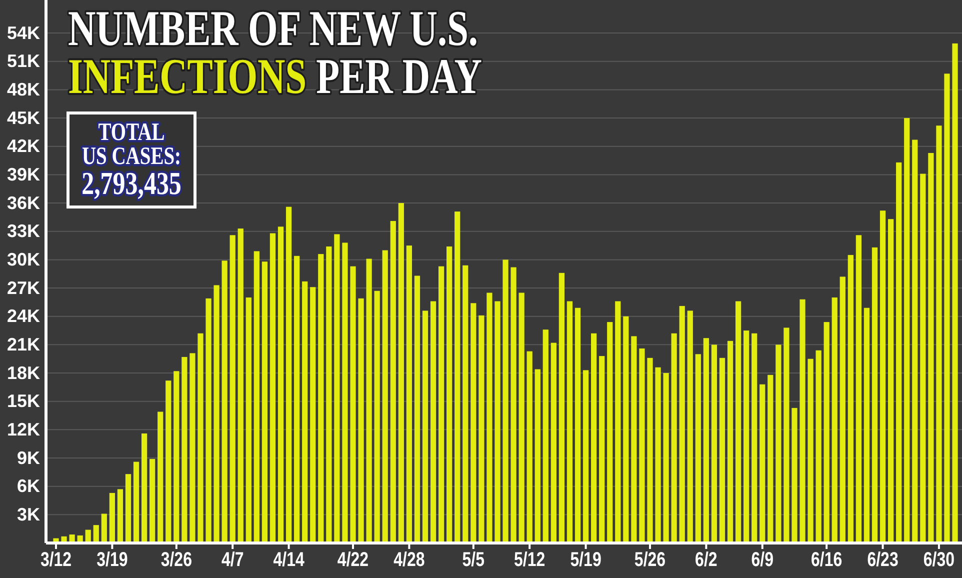 This screenshot has height=578, width=962. Describe the element at coordinates (23, 61) in the screenshot. I see `y-tick-label: 51K` at that location.